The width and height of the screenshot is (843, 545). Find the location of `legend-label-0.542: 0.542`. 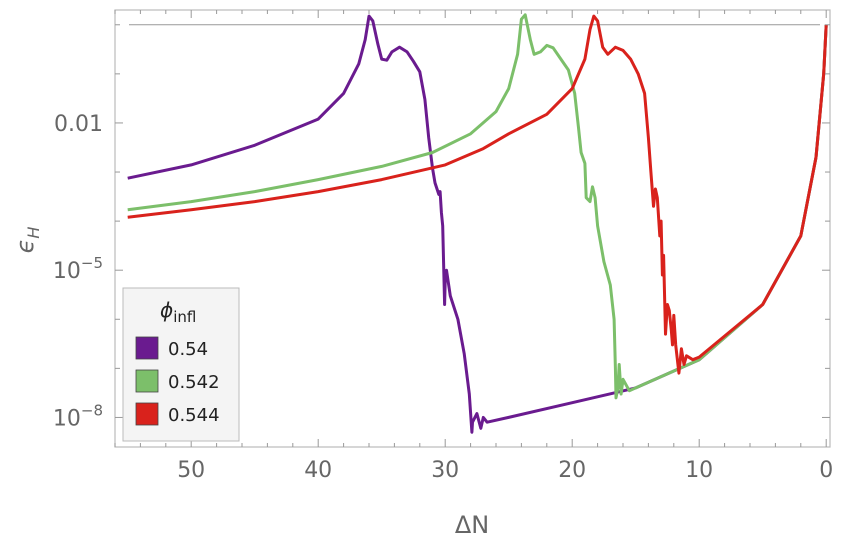

legend-label-0.542: 0.542 is located at coordinates (194, 382).